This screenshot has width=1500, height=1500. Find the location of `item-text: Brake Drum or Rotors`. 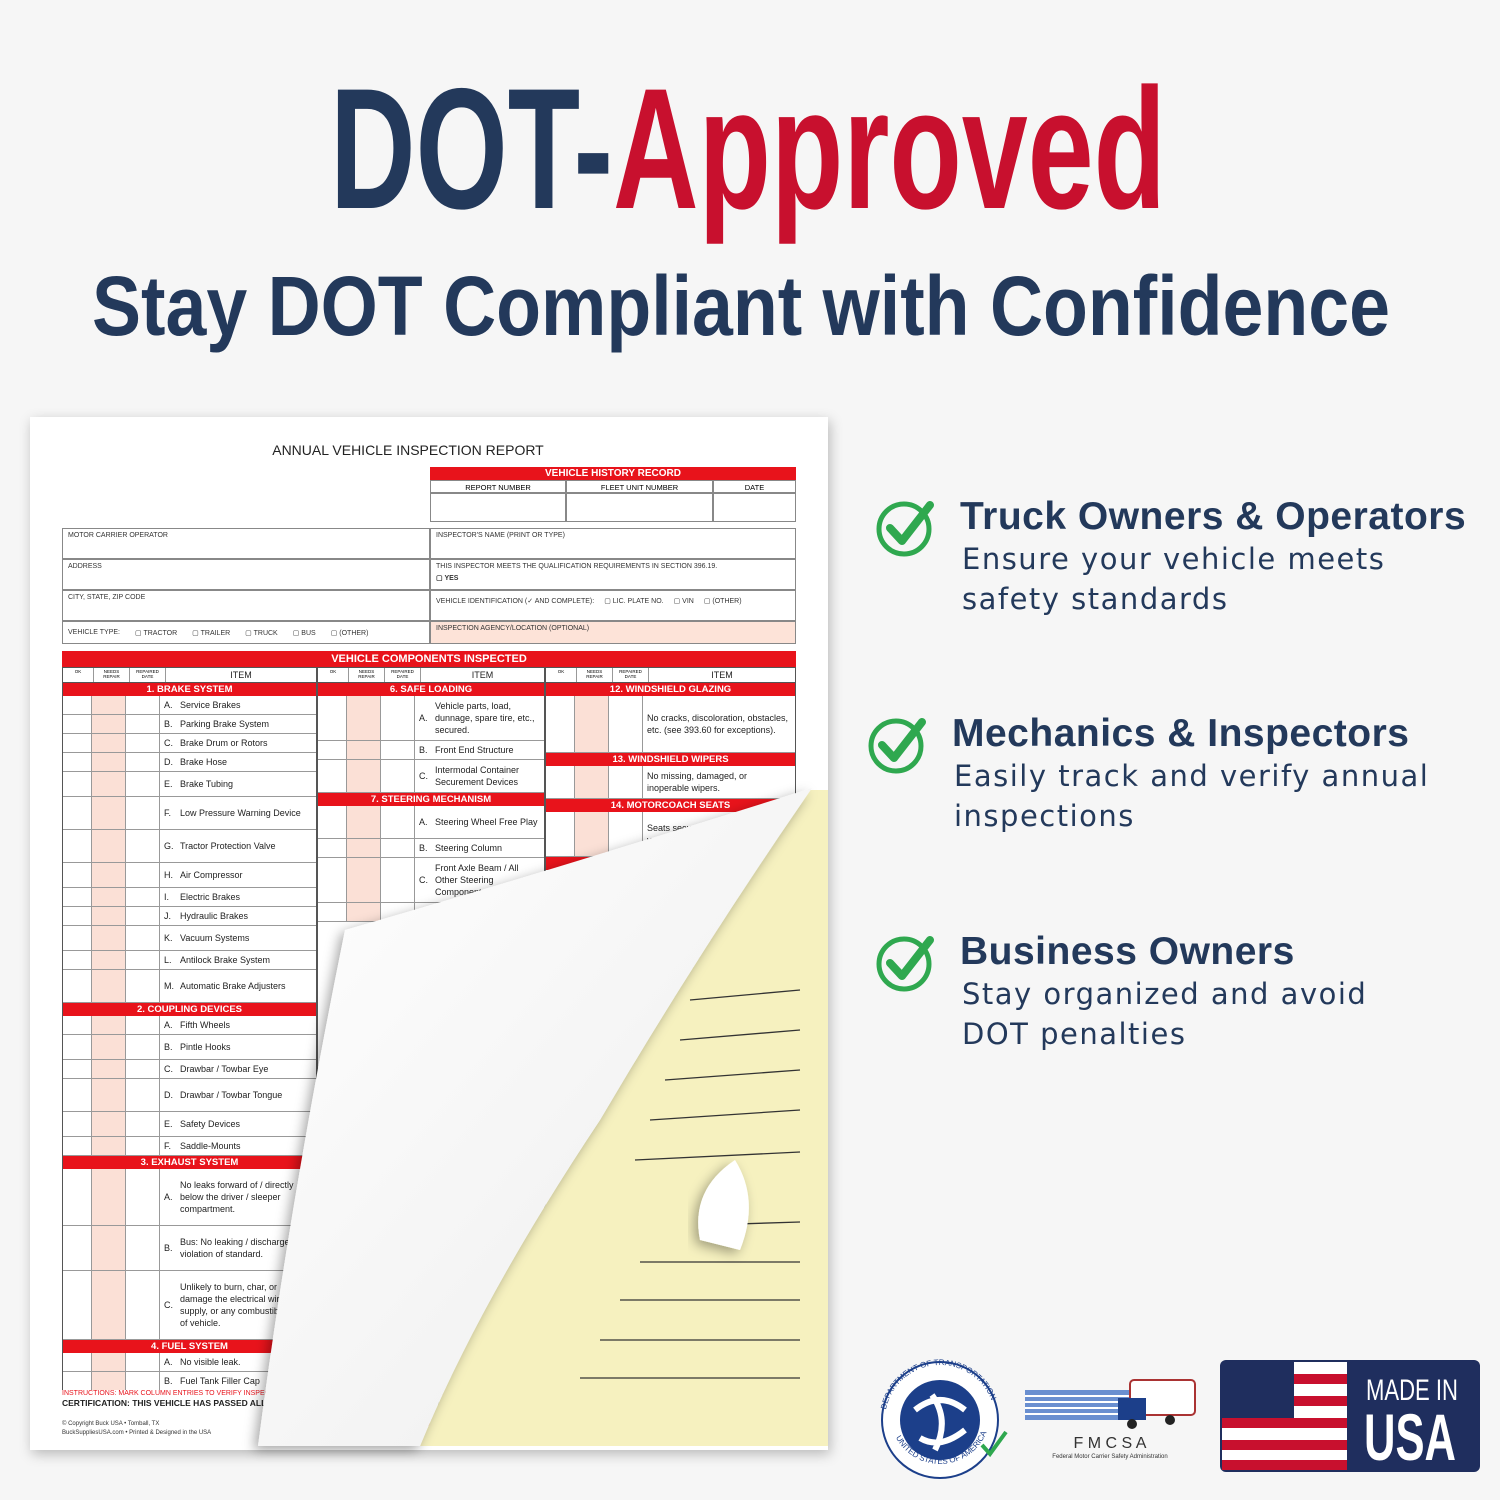

item-text: Brake Drum or Rotors is located at coordinates (224, 743).